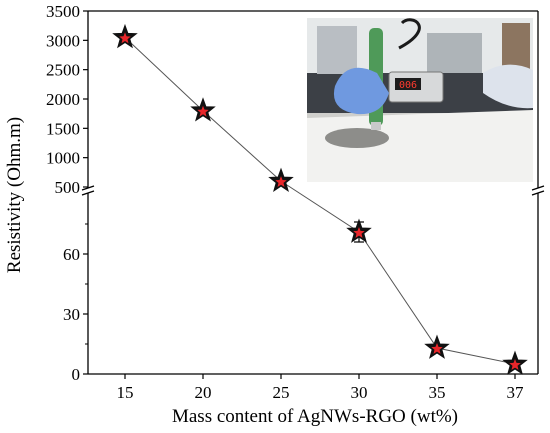 Image resolution: width=550 pixels, height=433 pixels. What do you see at coordinates (76, 374) in the screenshot?
I see `y-tick-label: 0` at bounding box center [76, 374].